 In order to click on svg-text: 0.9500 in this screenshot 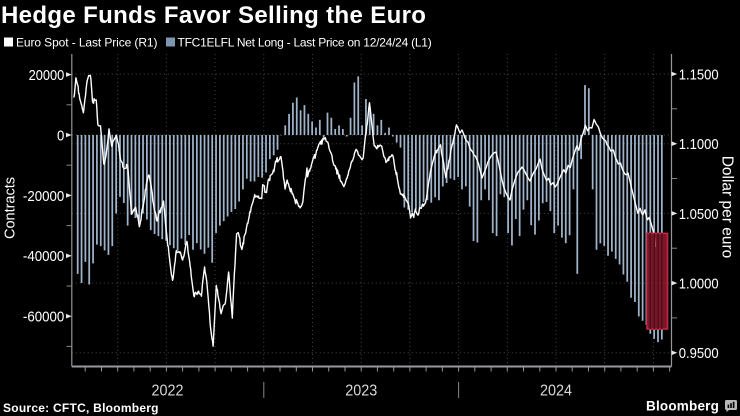, I will do `click(699, 353)`.